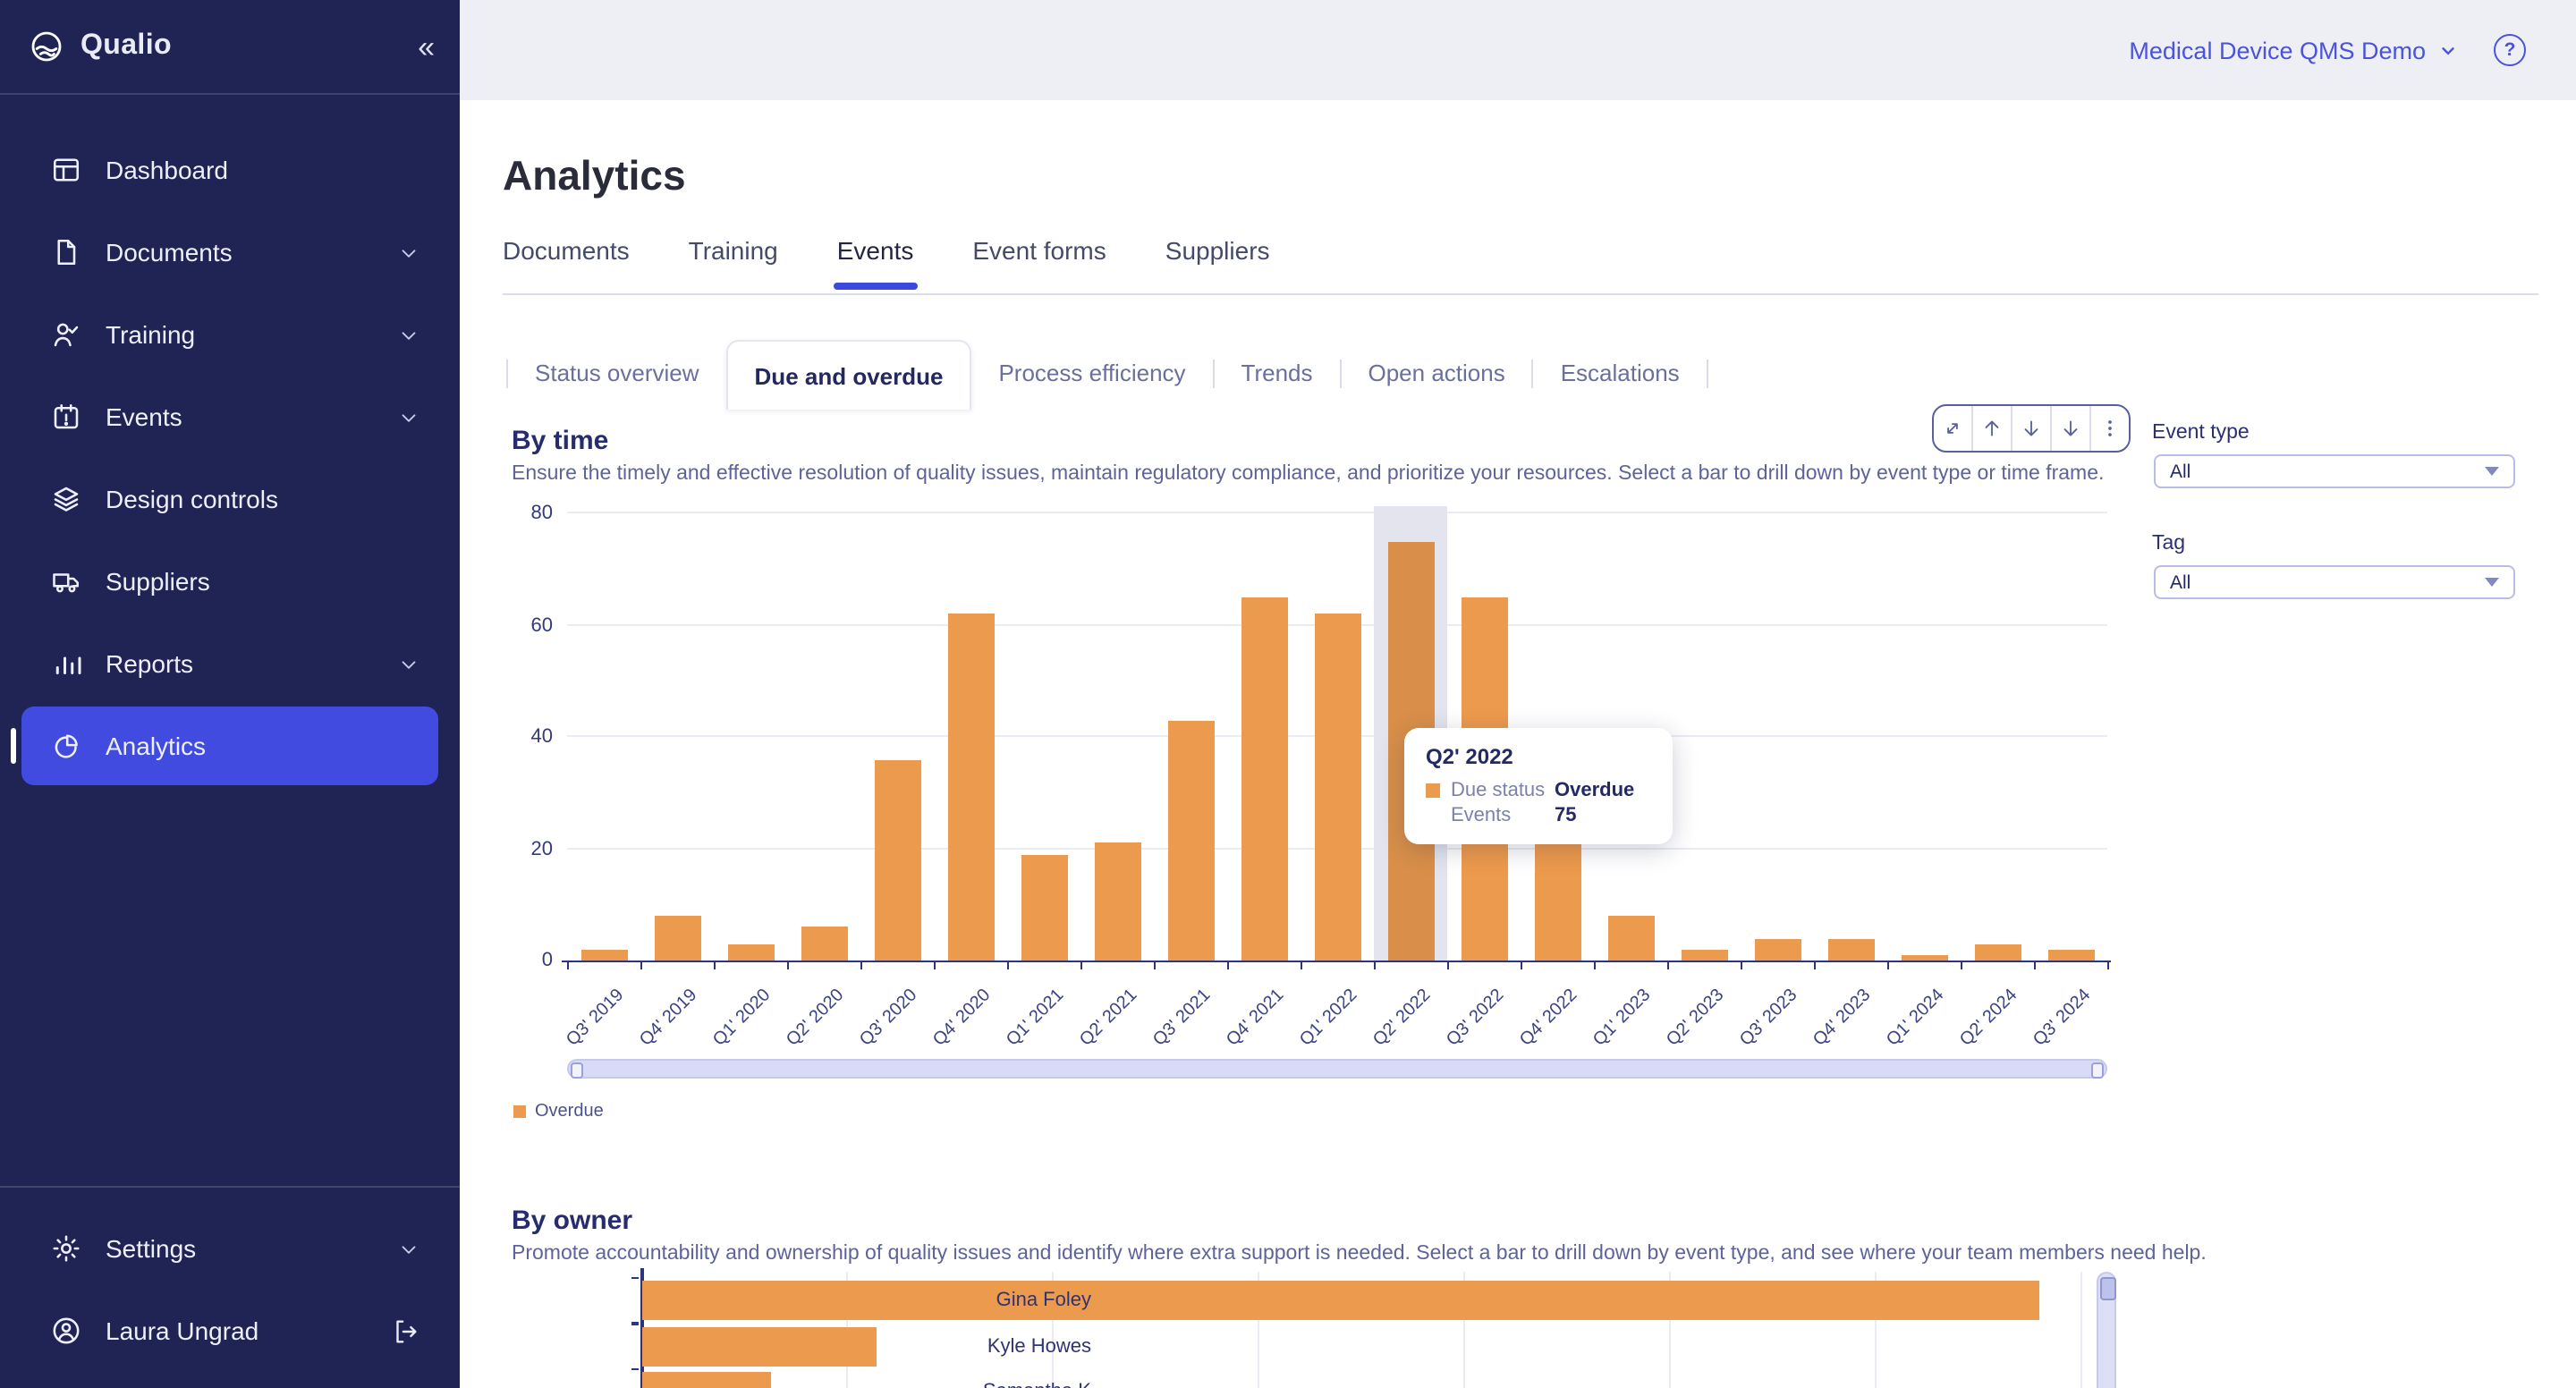 The width and height of the screenshot is (2576, 1388). I want to click on chart-legend: Overdue, so click(558, 1111).